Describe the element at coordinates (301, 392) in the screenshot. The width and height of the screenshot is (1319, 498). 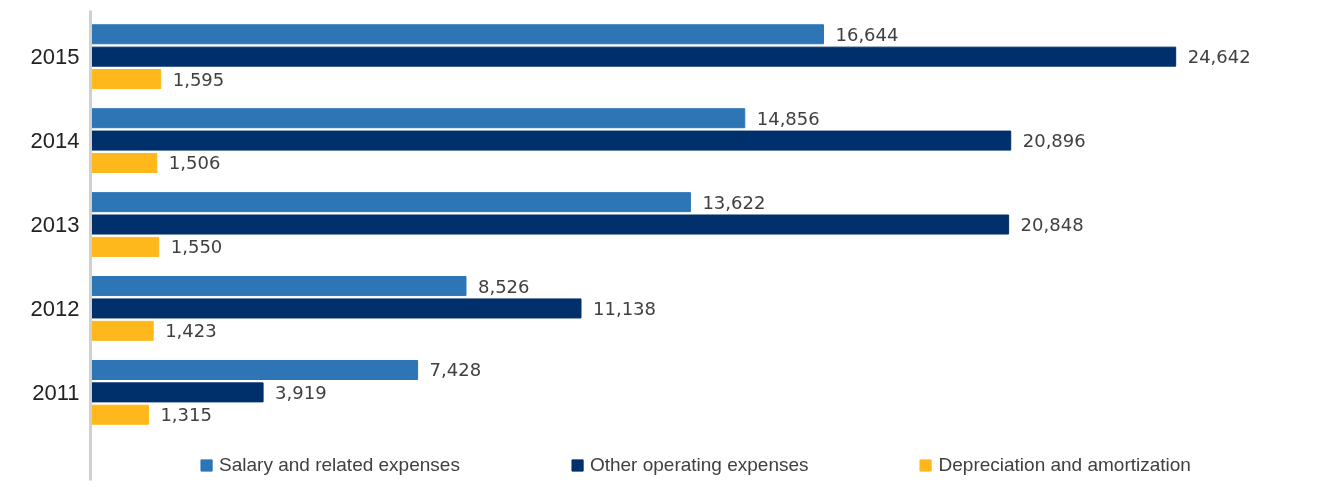
I see `data-label: 3,919` at that location.